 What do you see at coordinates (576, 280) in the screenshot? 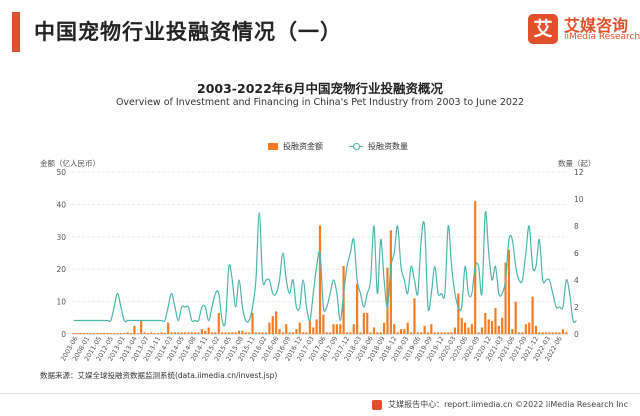
I see `y2-tick-label: 4` at bounding box center [576, 280].